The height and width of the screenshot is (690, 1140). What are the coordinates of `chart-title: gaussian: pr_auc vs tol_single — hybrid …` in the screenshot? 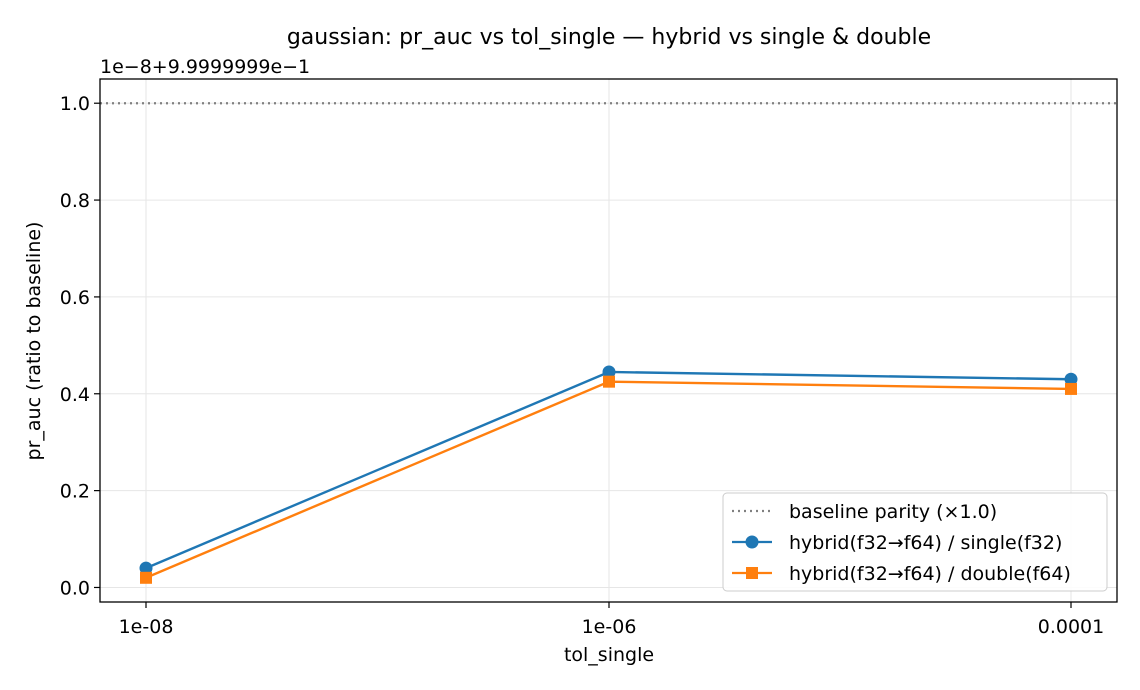 It's located at (609, 37).